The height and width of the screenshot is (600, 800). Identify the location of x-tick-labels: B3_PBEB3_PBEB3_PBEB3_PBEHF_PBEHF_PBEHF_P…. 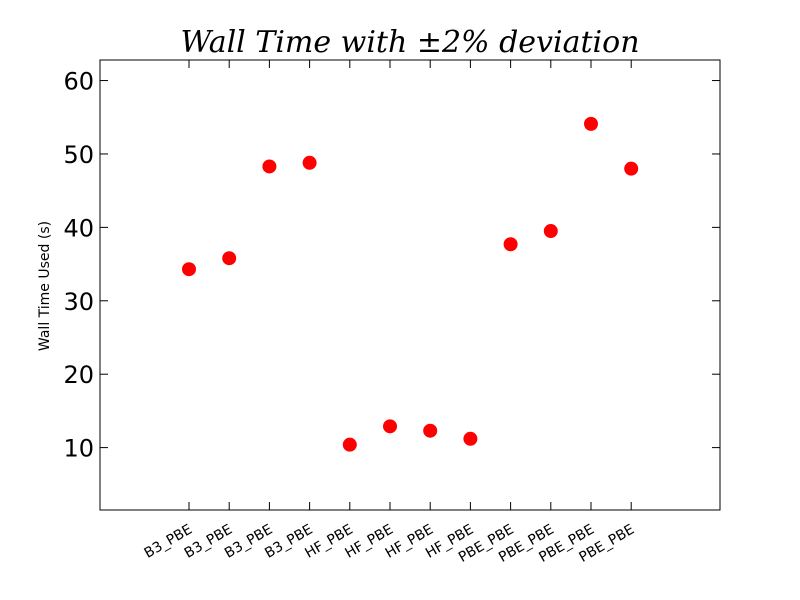
(390, 544).